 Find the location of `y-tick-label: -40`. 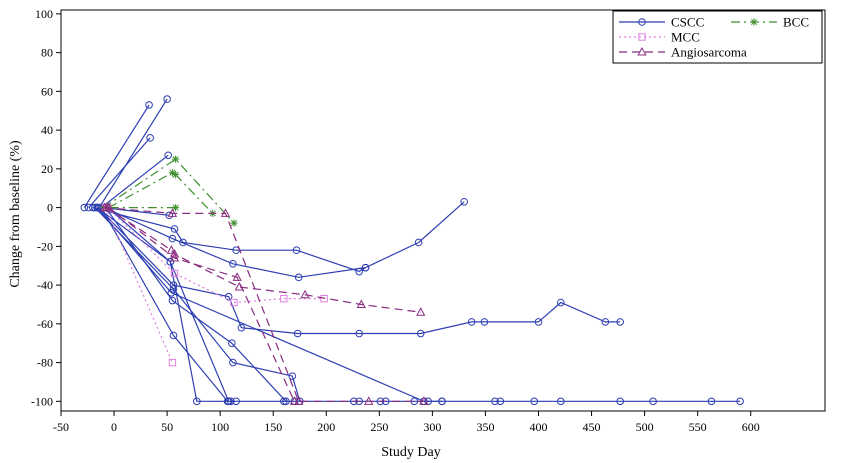

y-tick-label: -40 is located at coordinates (45, 285).